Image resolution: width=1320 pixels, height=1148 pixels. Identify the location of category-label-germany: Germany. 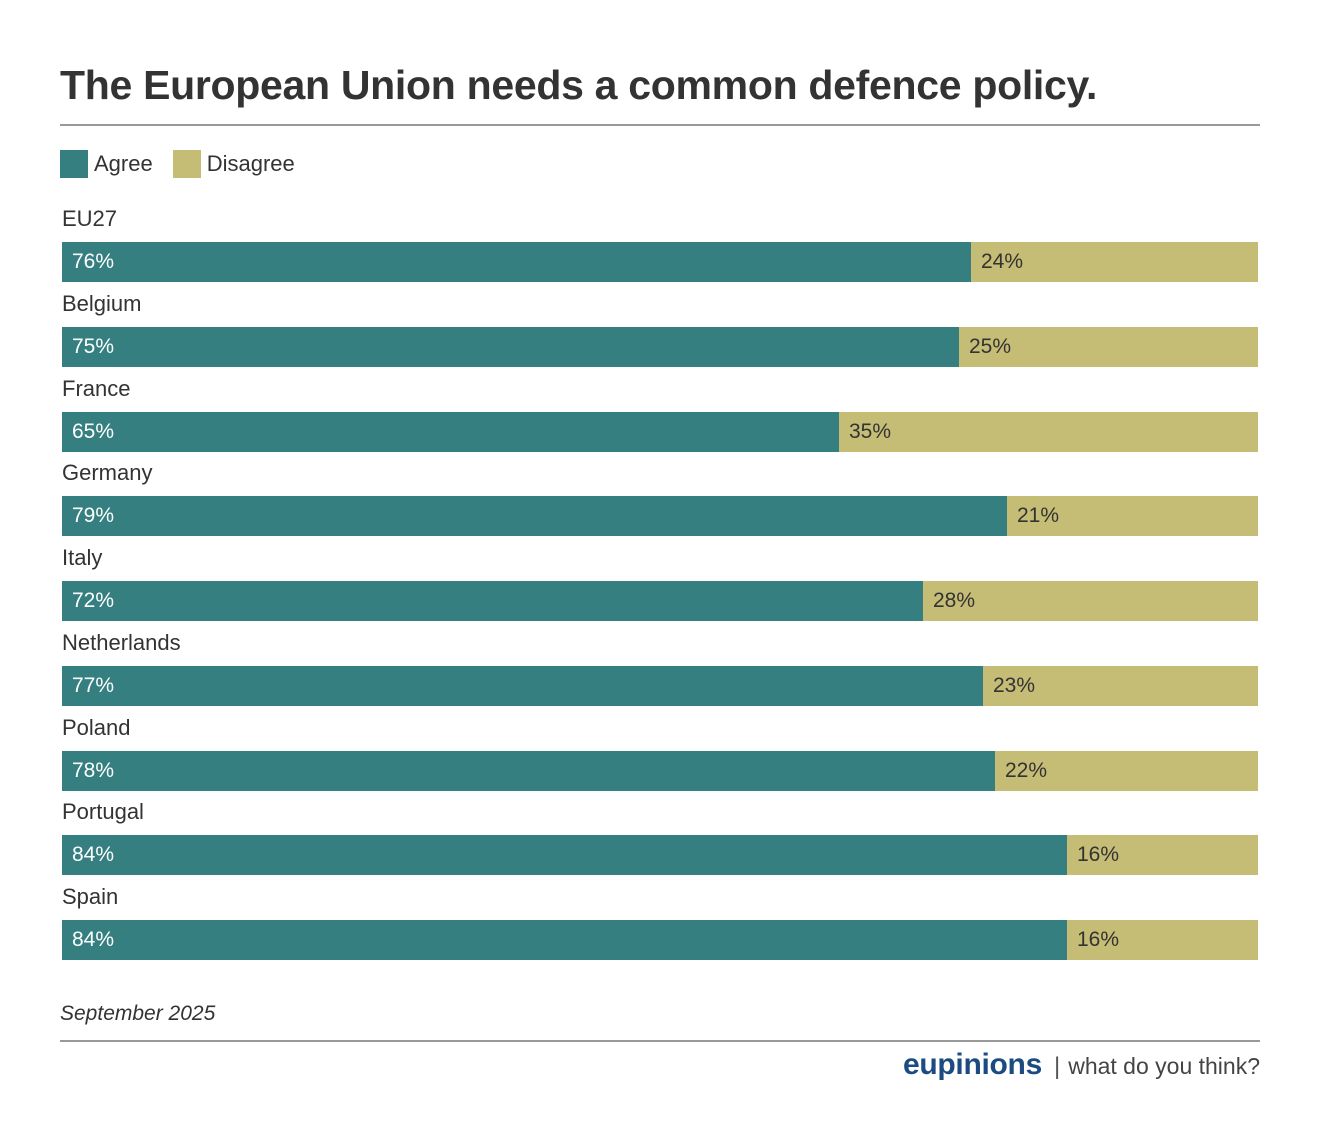
(107, 472).